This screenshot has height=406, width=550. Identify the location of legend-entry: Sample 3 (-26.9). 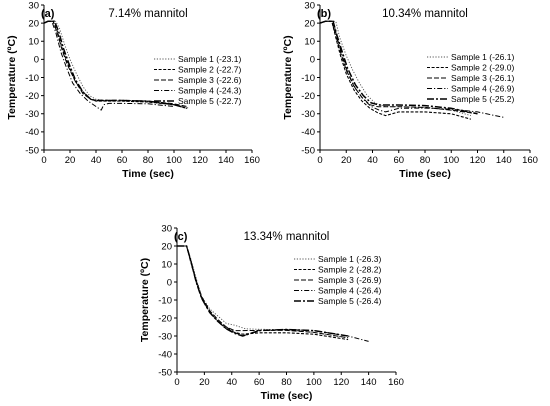
(349, 280).